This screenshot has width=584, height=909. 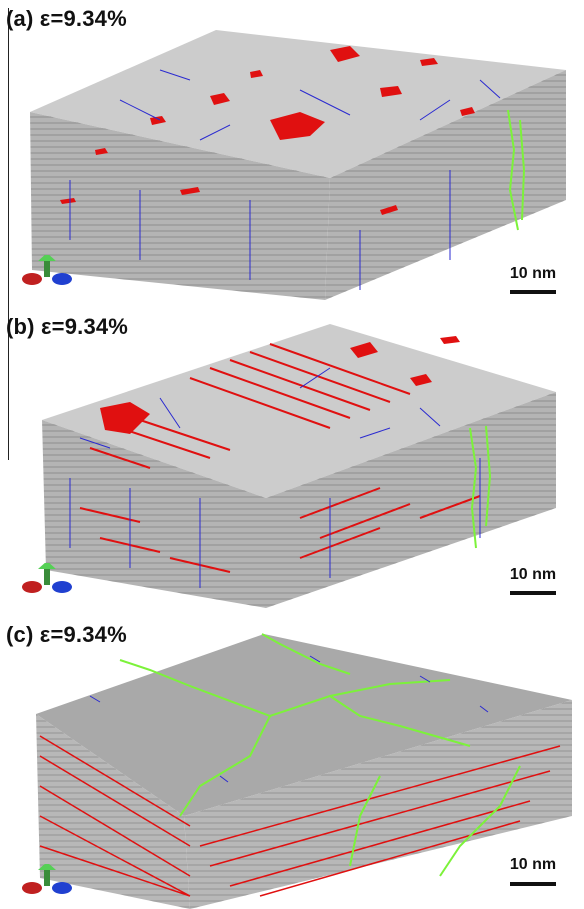 I want to click on panel-c-dislocations, so click(x=289, y=719).